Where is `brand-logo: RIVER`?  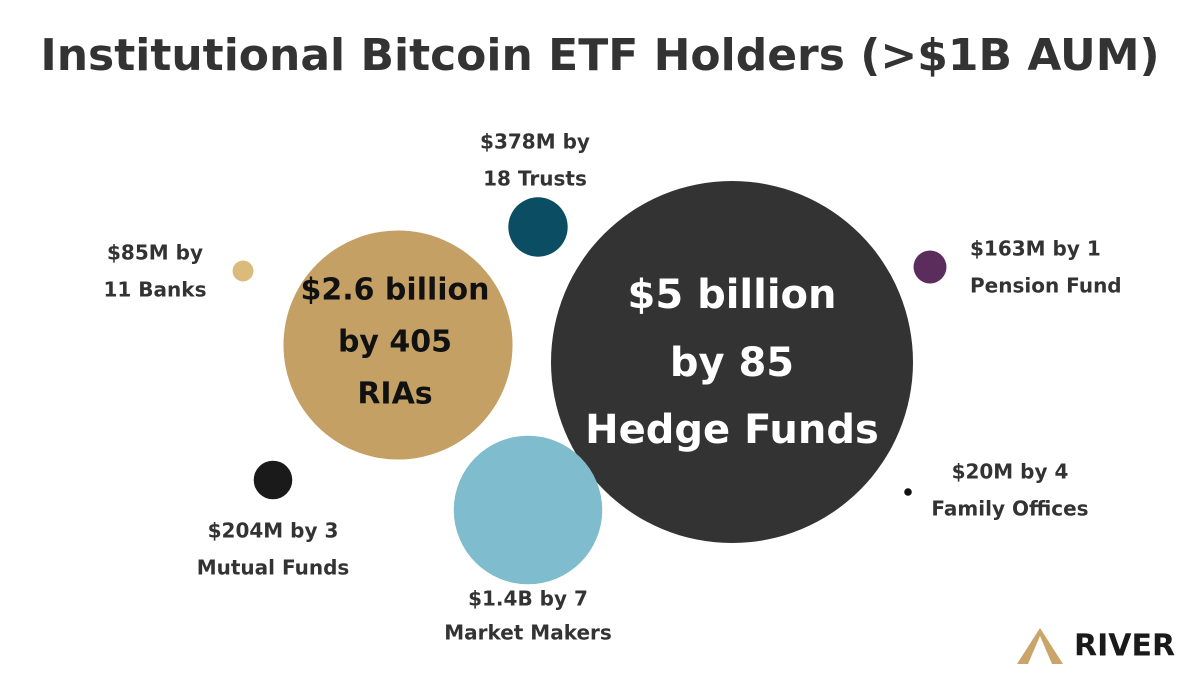
brand-logo: RIVER is located at coordinates (1096, 646).